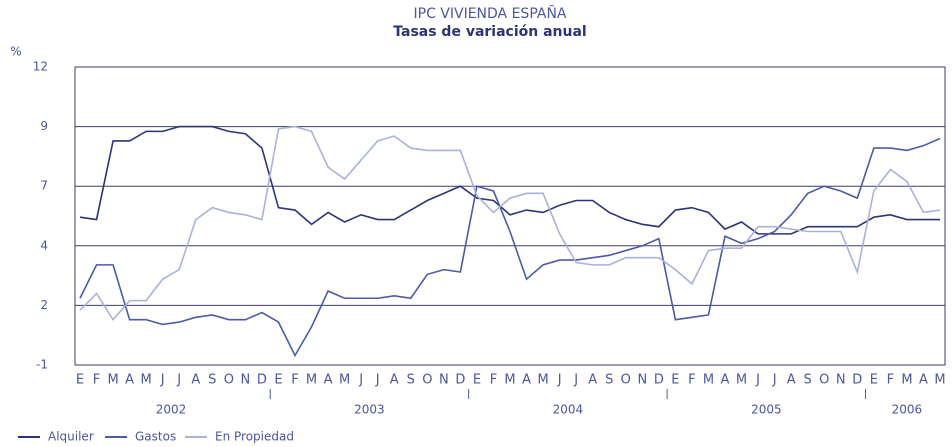 Image resolution: width=952 pixels, height=447 pixels. Describe the element at coordinates (44, 245) in the screenshot. I see `y-tick-label: 4` at that location.